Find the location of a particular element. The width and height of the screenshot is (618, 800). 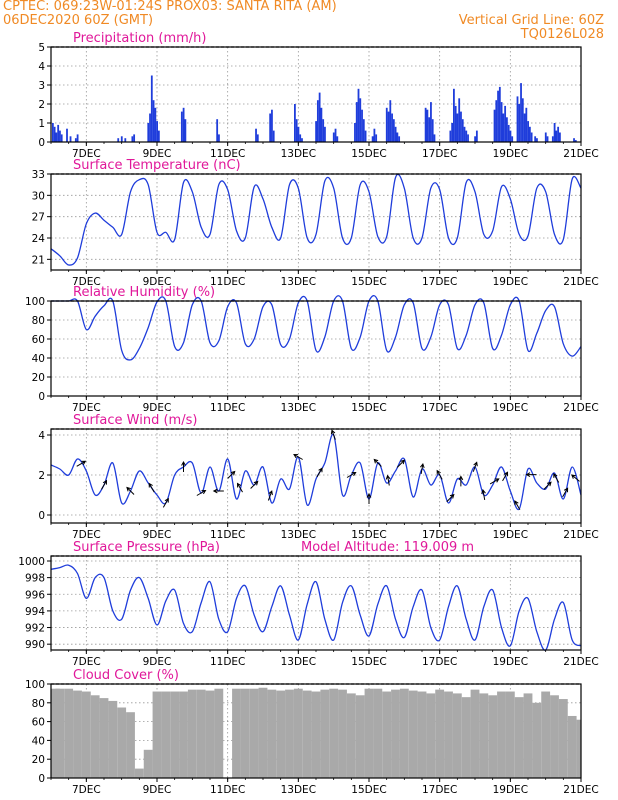

pressure-y-tick-label: 992 is located at coordinates (35, 629).